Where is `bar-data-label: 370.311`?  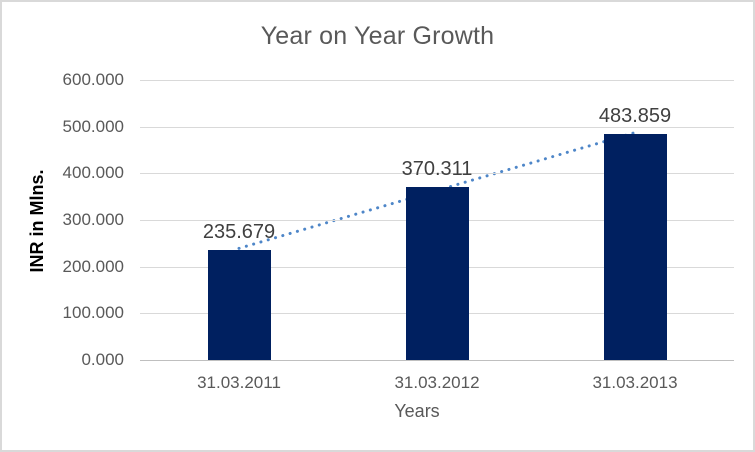
bar-data-label: 370.311 is located at coordinates (437, 169).